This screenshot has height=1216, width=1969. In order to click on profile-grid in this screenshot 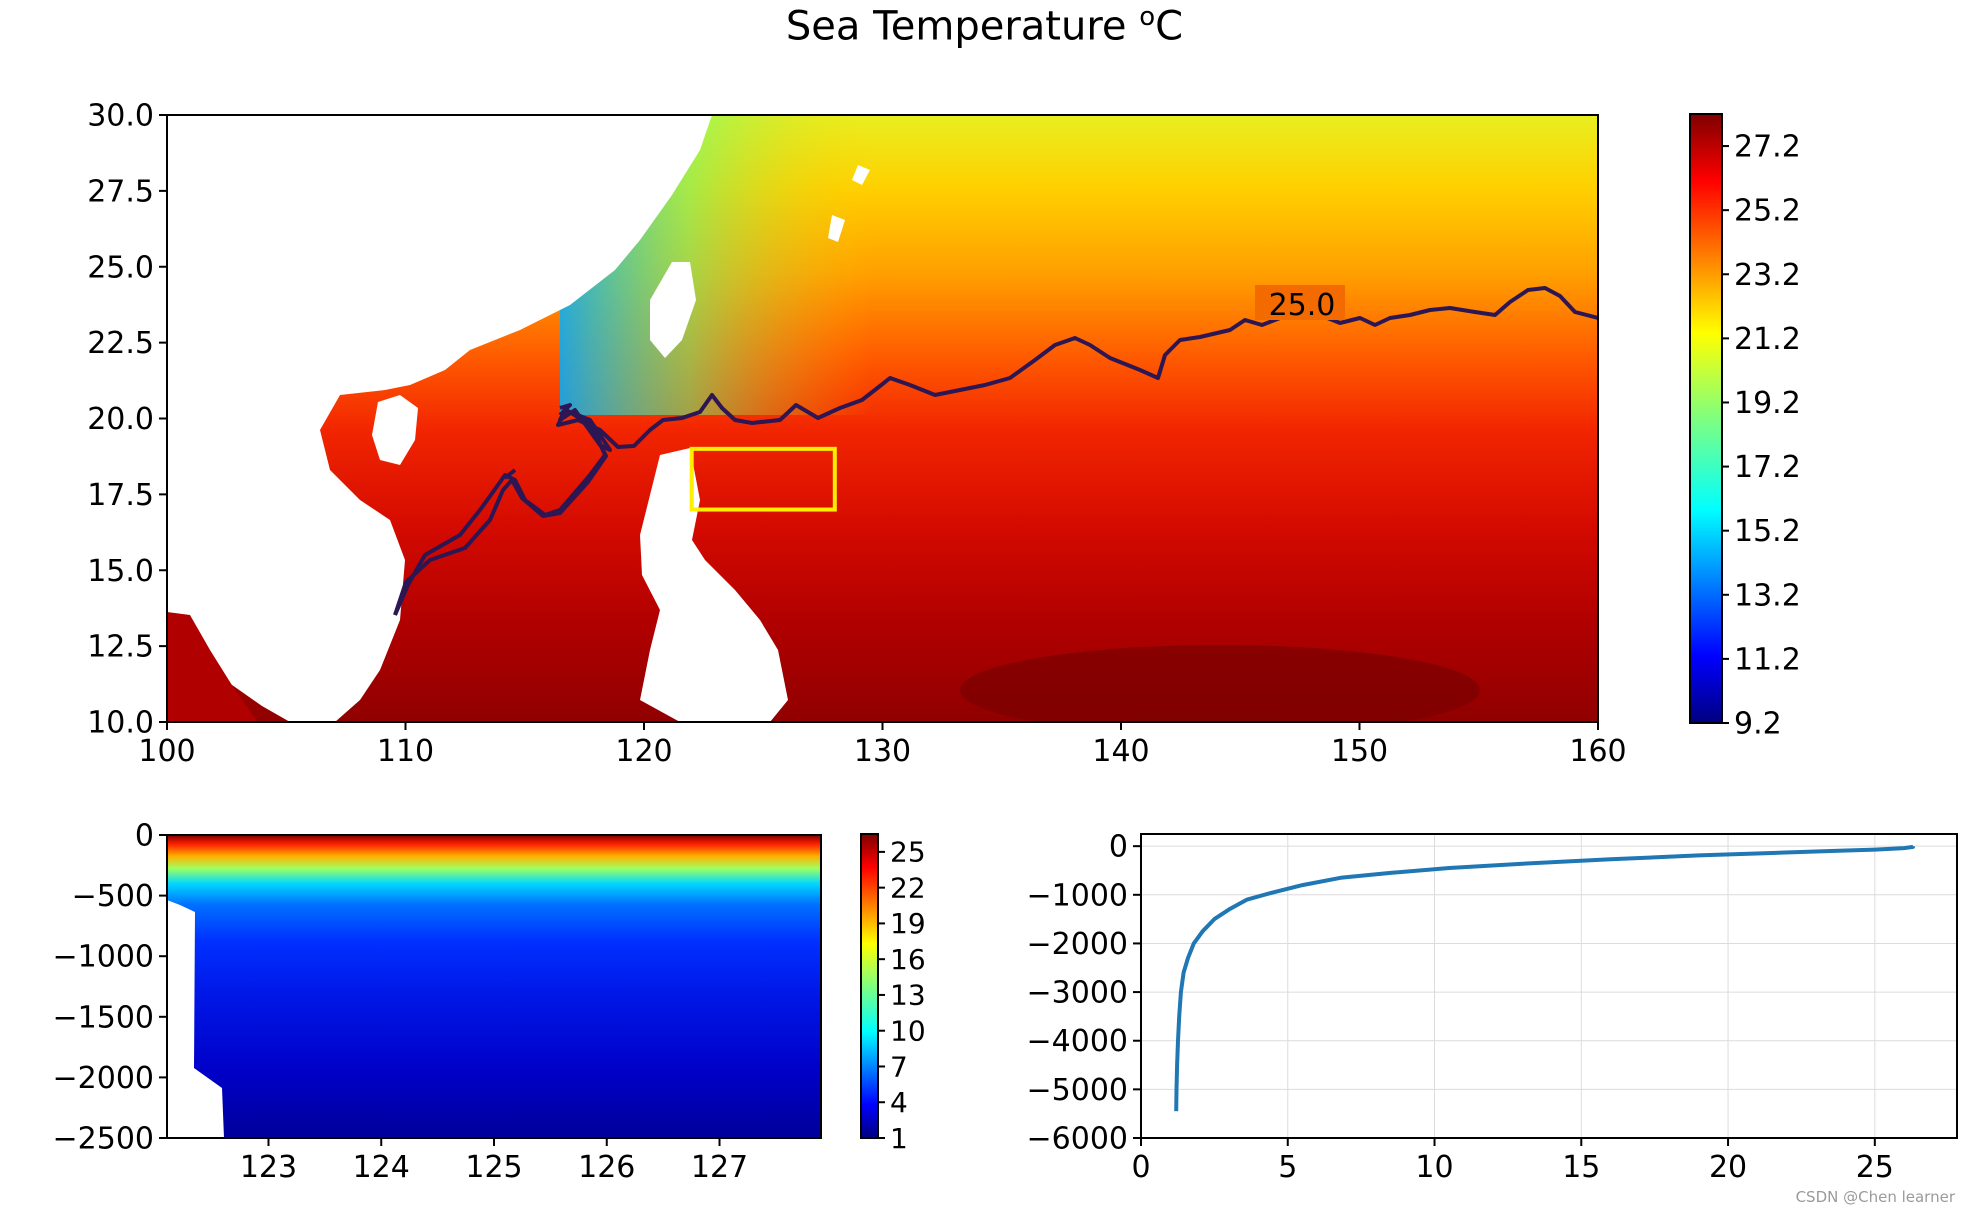, I will do `click(1548, 986)`.